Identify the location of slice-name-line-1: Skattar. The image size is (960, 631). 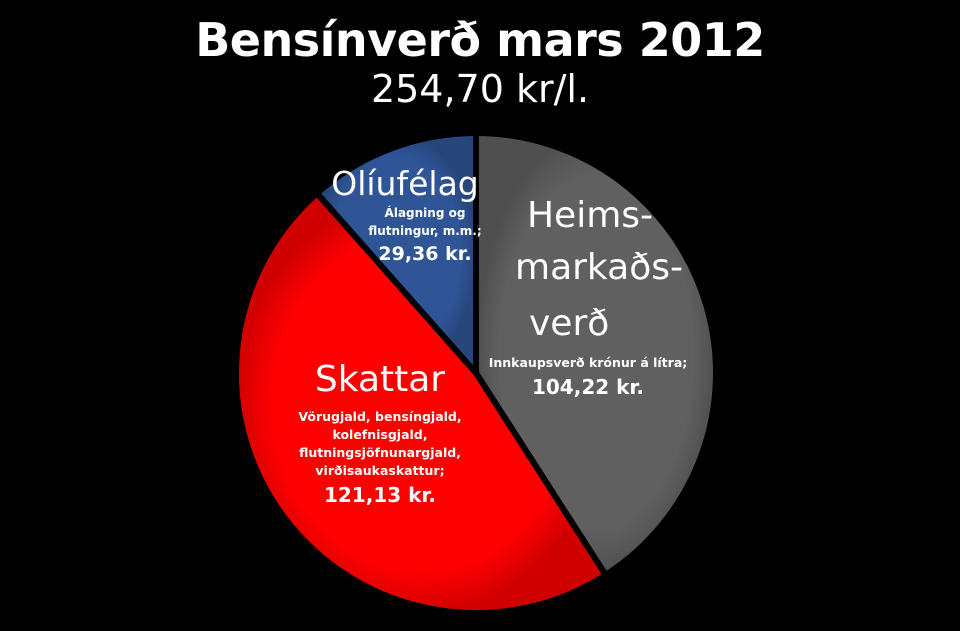
(380, 379).